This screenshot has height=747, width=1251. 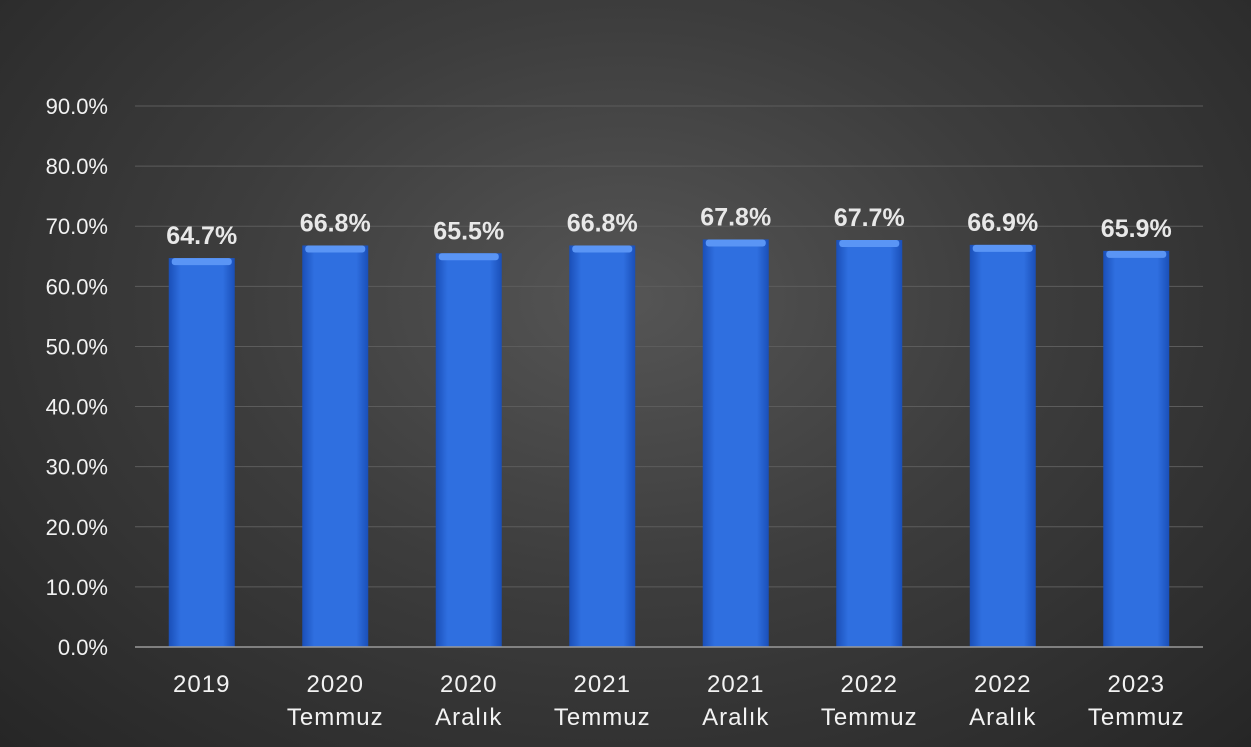 I want to click on y-tick-label: 40.0%, so click(x=77, y=407).